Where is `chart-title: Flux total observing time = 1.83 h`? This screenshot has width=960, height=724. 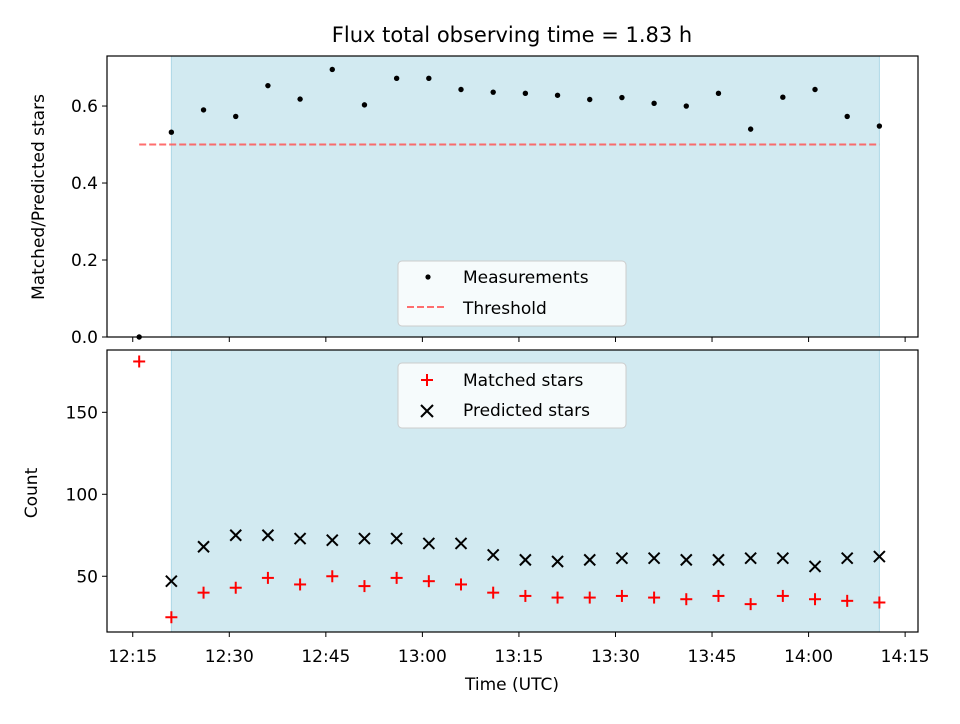
chart-title: Flux total observing time = 1.83 h is located at coordinates (512, 35).